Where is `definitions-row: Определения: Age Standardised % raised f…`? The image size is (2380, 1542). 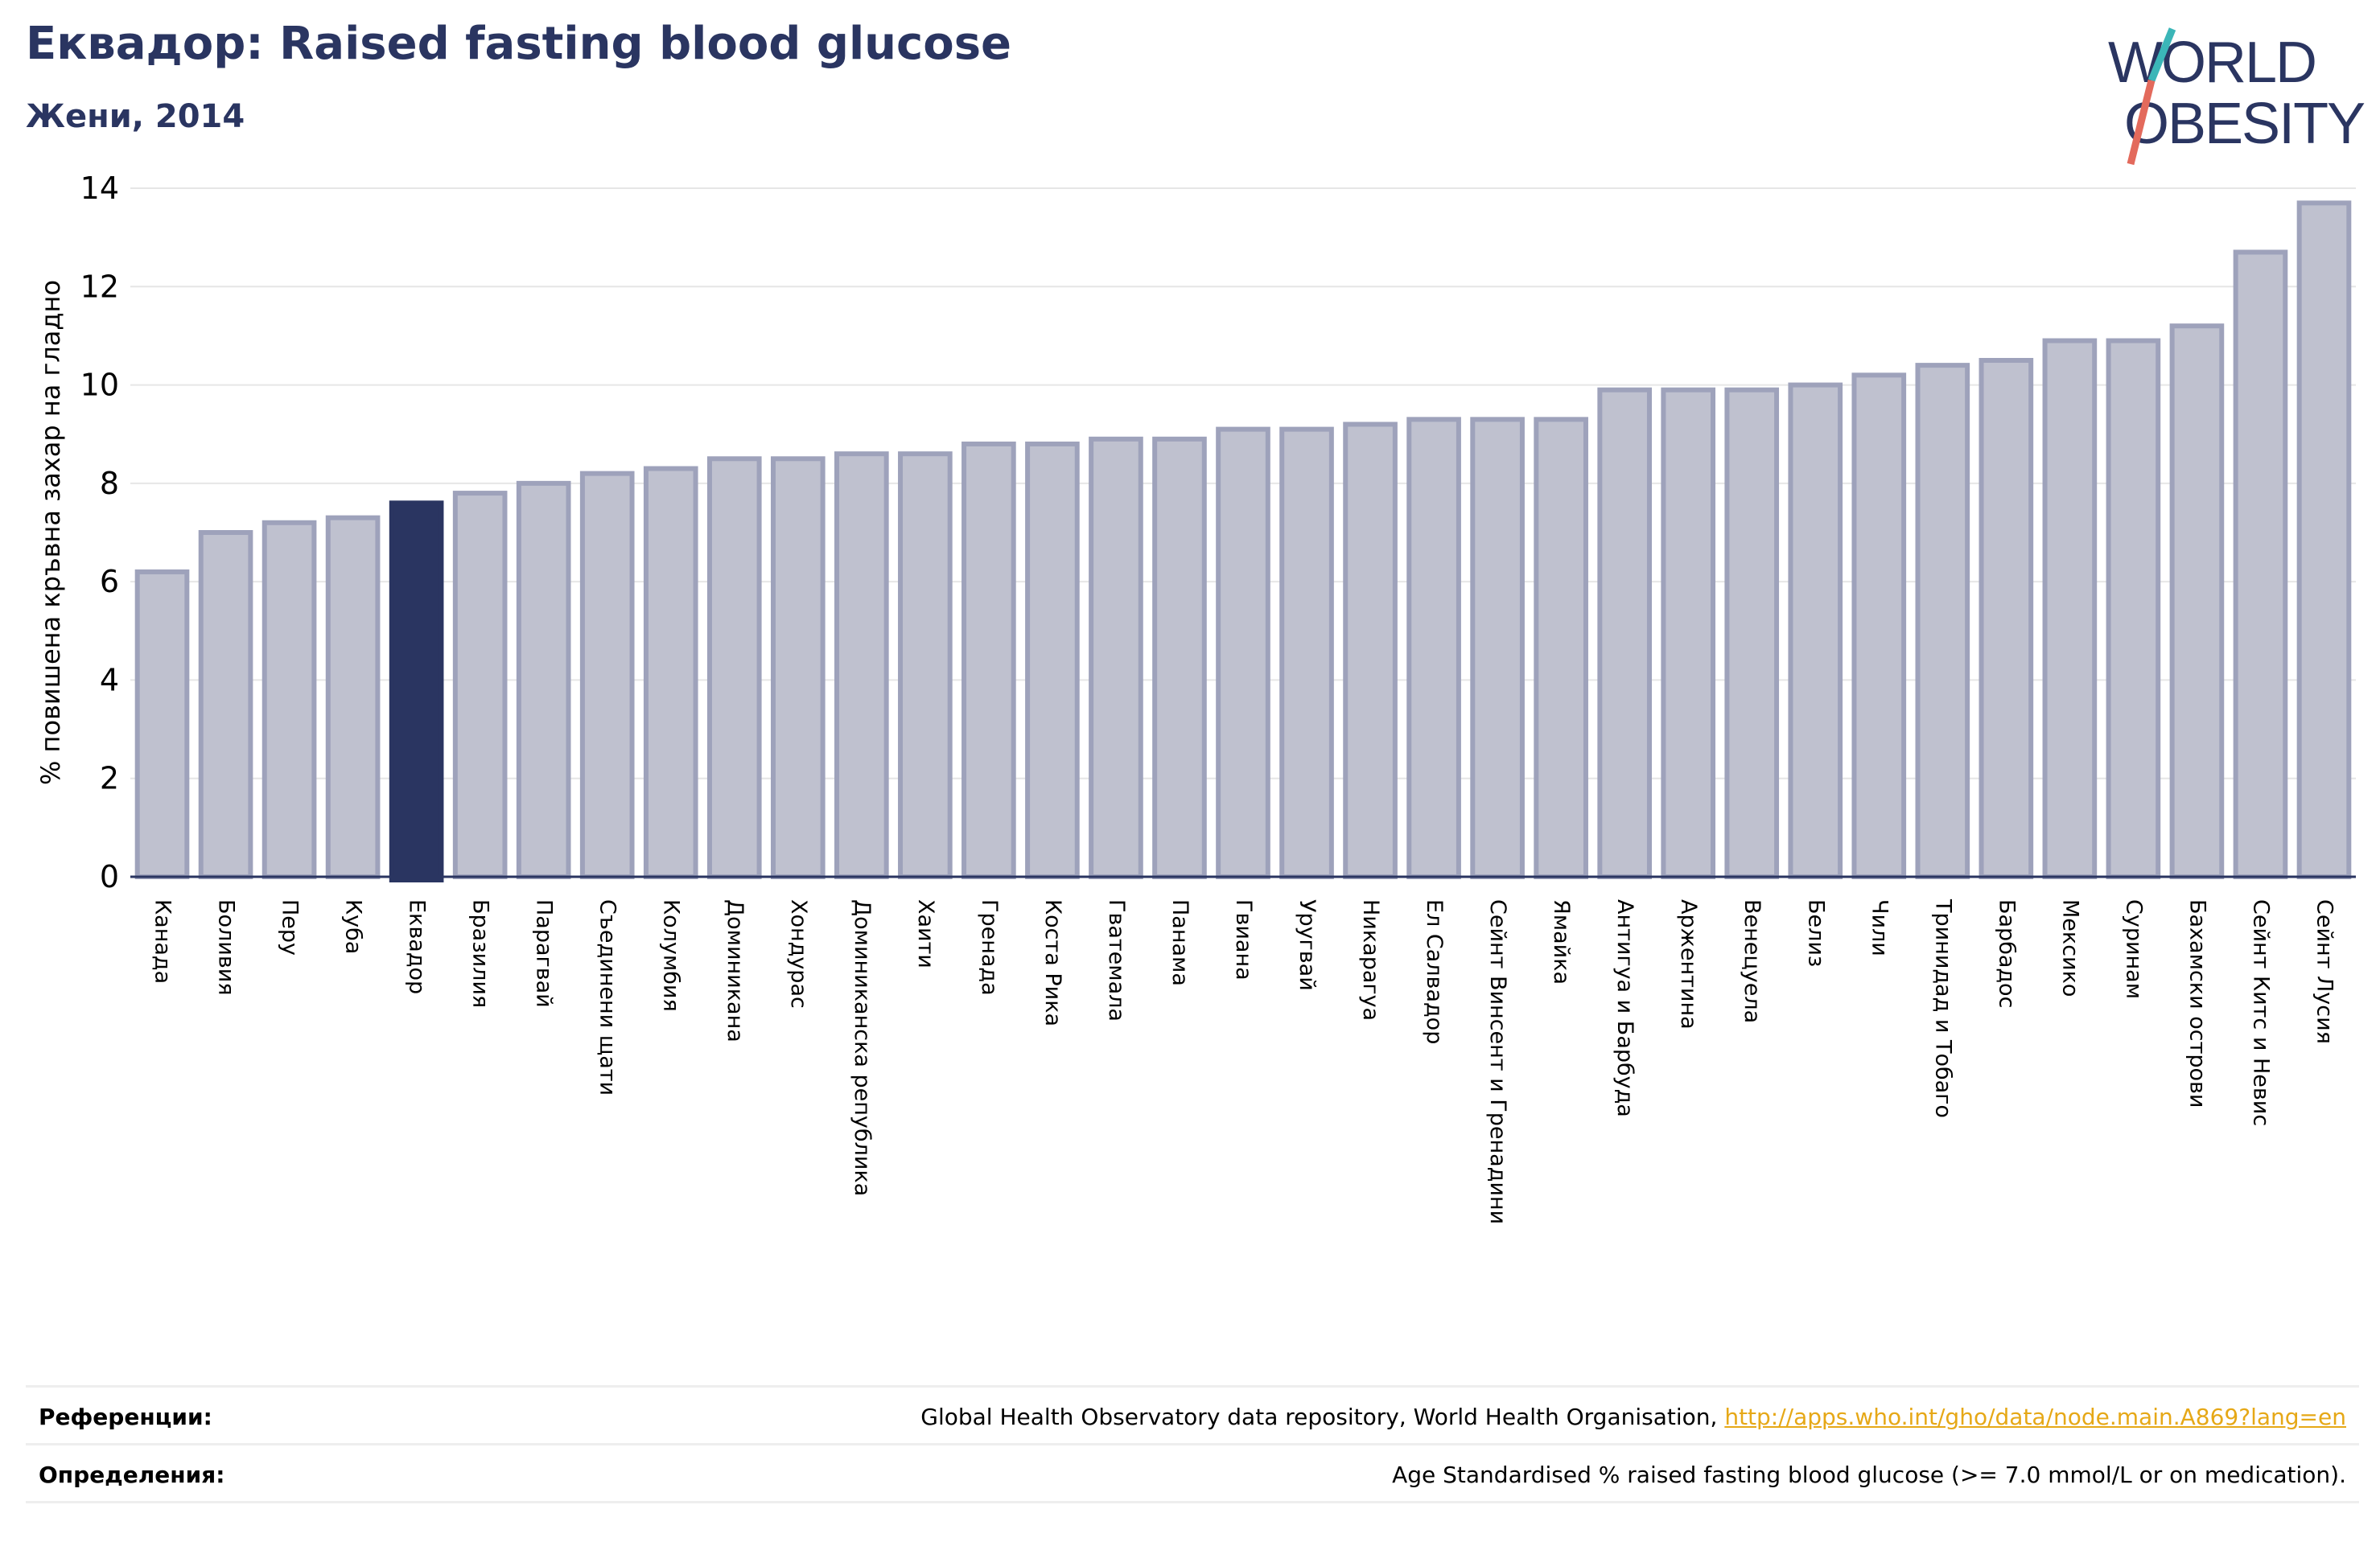
definitions-row: Определения: Age Standardised % raised f… is located at coordinates (1192, 1472).